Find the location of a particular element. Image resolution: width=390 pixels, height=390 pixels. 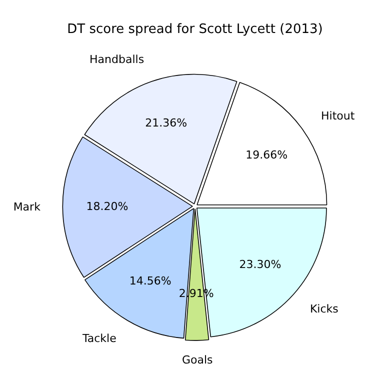

data-label: 23.30% is located at coordinates (260, 264).